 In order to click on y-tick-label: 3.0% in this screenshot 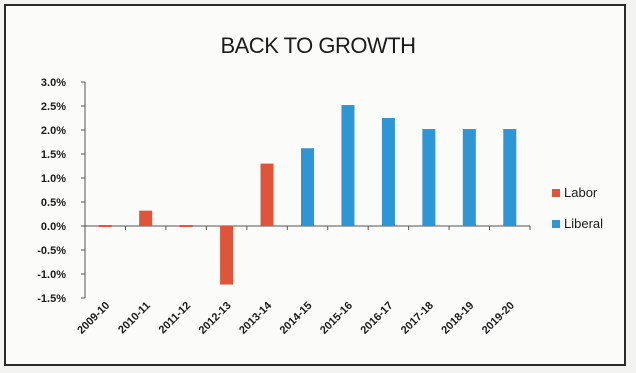, I will do `click(53, 83)`.